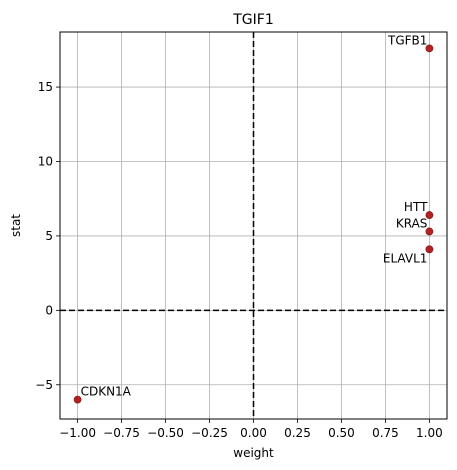  What do you see at coordinates (253, 433) in the screenshot?
I see `x-tick-label: 0.00` at bounding box center [253, 433].